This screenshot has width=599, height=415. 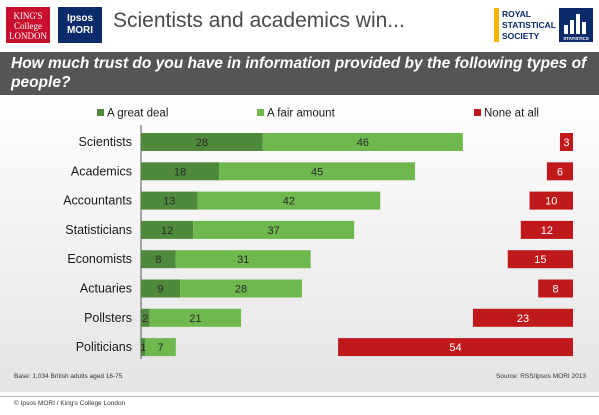 I want to click on kcl-logo: KING'S College LONDON, so click(x=28, y=25).